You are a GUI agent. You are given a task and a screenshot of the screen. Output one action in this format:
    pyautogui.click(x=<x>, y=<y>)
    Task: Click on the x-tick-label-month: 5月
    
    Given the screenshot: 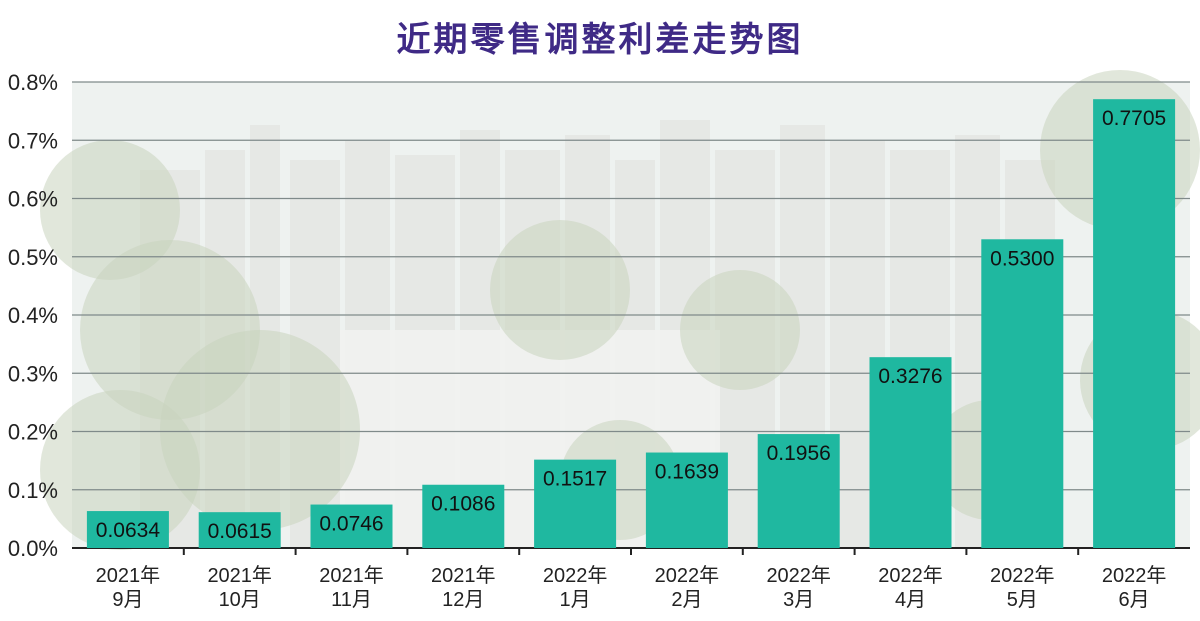 What is the action you would take?
    pyautogui.click(x=1022, y=600)
    